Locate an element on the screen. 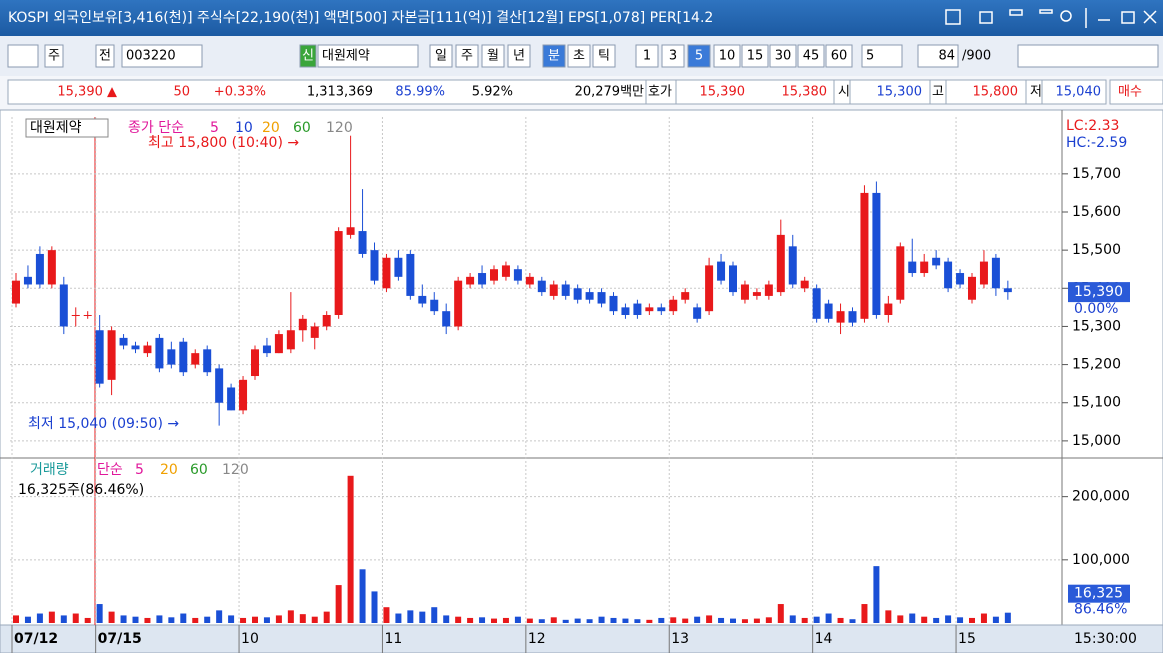  toolbar-label: 45 is located at coordinates (811, 56).